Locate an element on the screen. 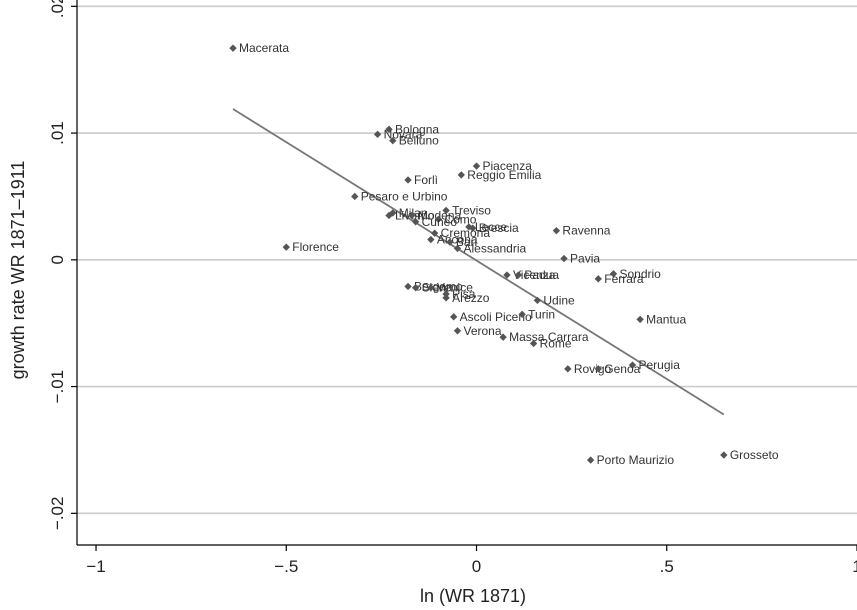 This screenshot has height=610, width=857. point-label: Cremona is located at coordinates (466, 233).